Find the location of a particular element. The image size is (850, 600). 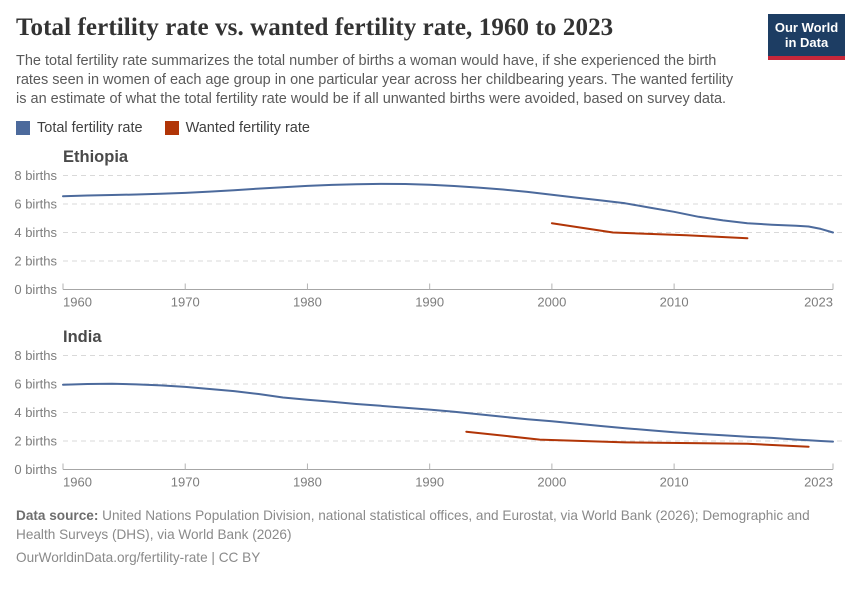

legend-item-wanted-fertility-rate: Wanted fertility rate is located at coordinates (237, 127).